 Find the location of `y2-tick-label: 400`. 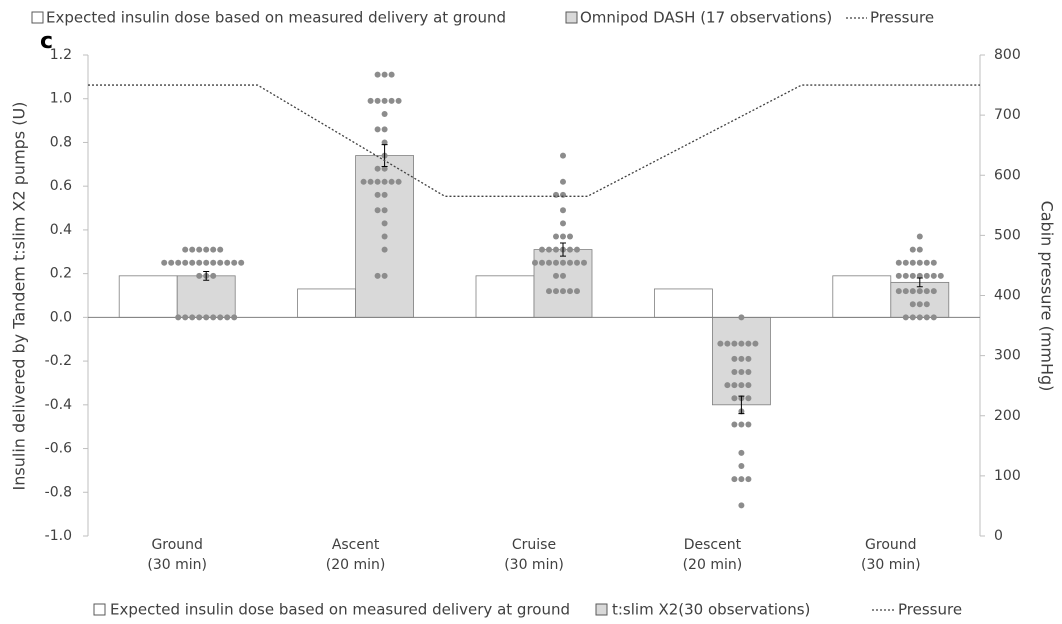

y2-tick-label: 400 is located at coordinates (1007, 296).